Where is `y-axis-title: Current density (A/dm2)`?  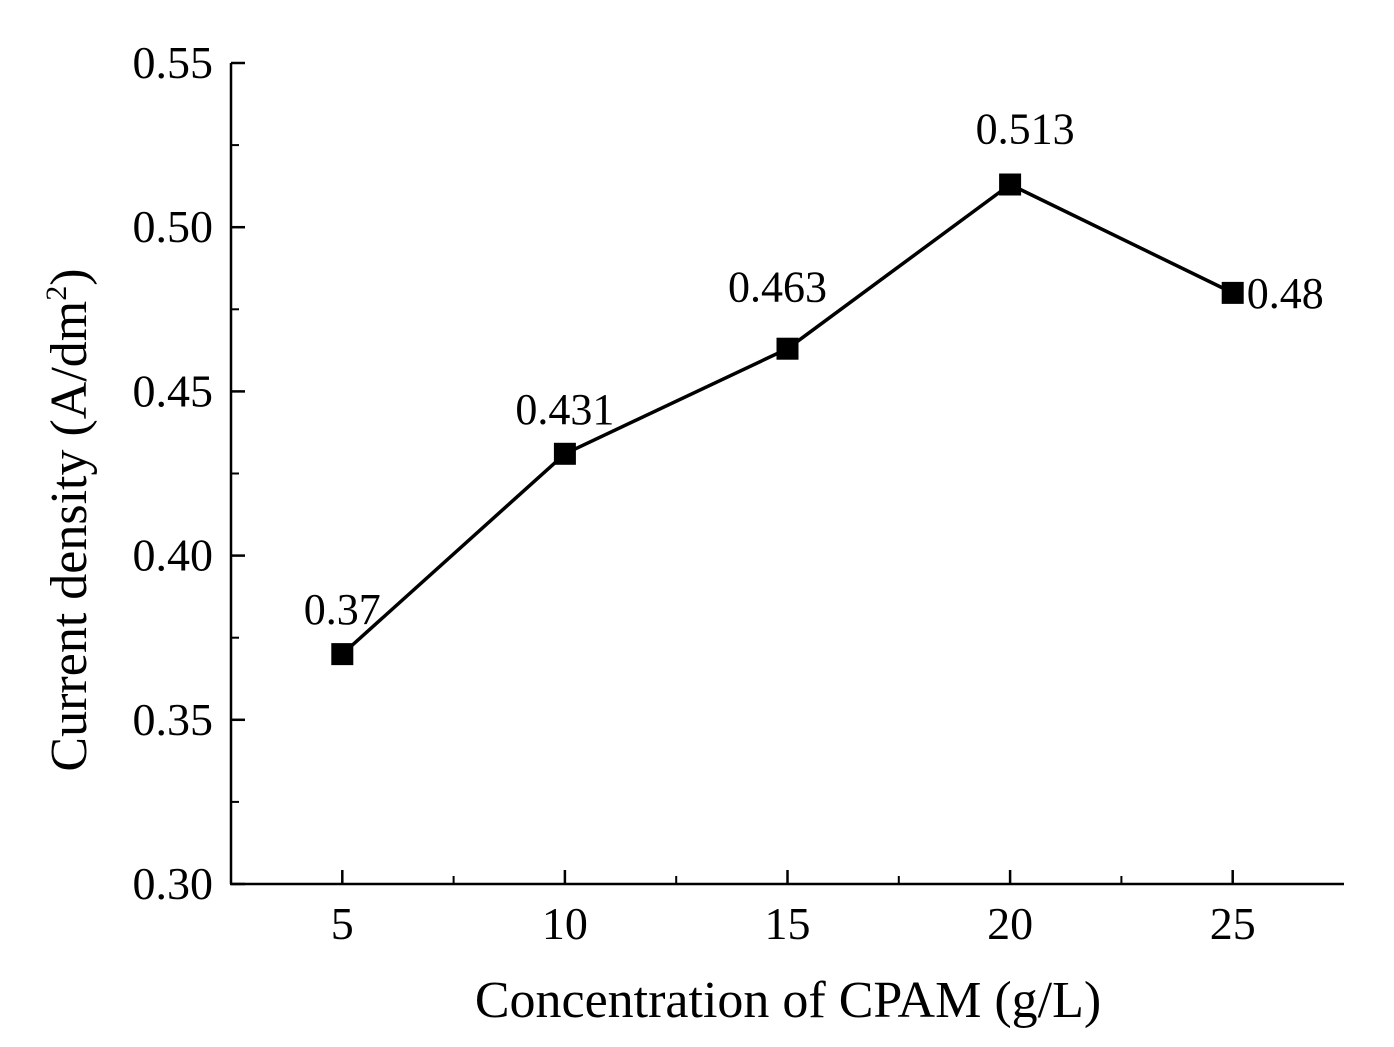
y-axis-title: Current density (A/dm2) is located at coordinates (69, 519).